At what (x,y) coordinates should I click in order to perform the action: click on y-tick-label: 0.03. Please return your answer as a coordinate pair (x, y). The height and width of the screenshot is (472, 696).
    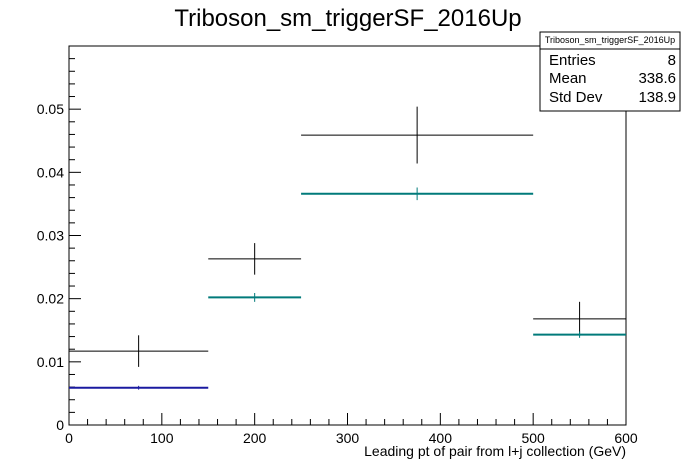
    Looking at the image, I should click on (50, 236).